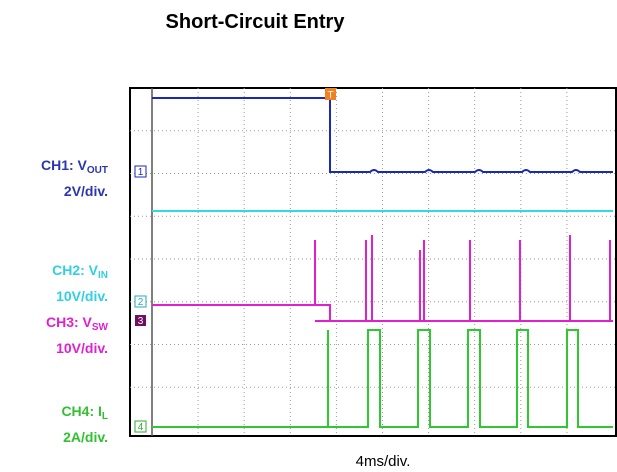 The width and height of the screenshot is (617, 472). I want to click on ch4-sub: L, so click(105, 416).